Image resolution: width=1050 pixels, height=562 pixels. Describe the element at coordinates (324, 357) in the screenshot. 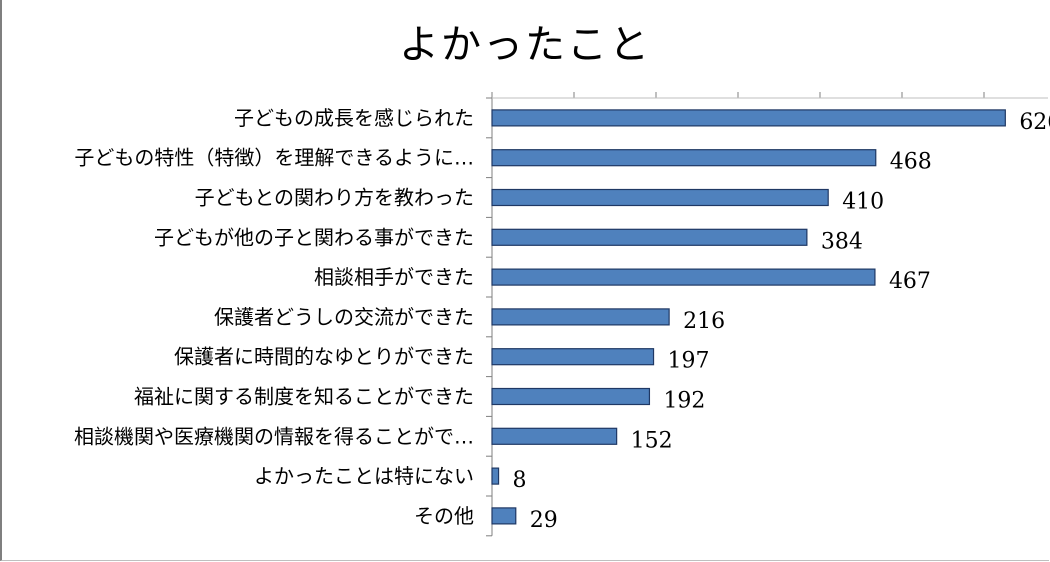

I see `category-label: 保護者に時間的なゆとりができた` at that location.